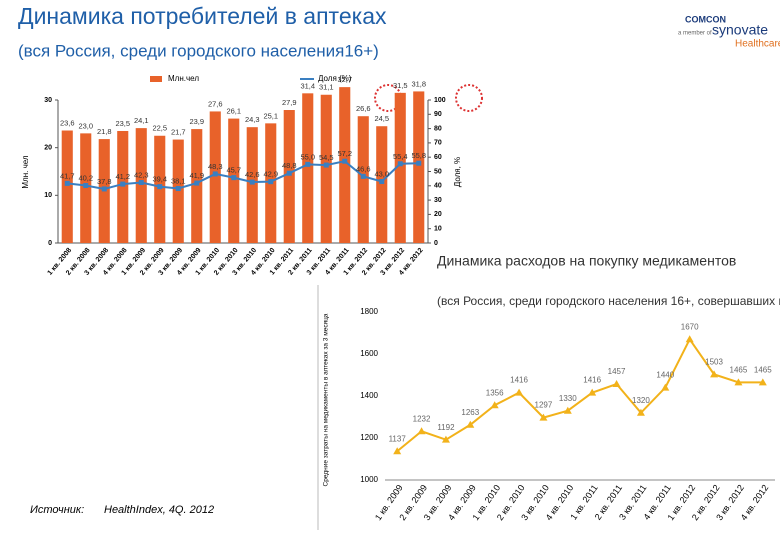  Describe the element at coordinates (418, 155) in the screenshot. I see `data-label: 55,8` at that location.